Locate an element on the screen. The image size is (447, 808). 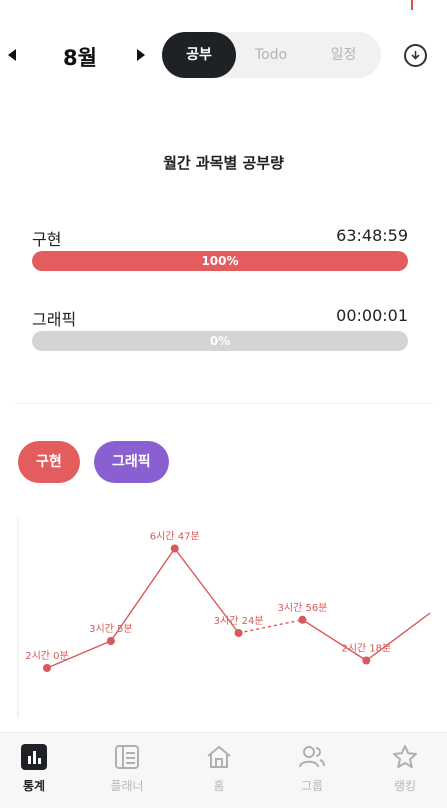
tab-todo: Todo is located at coordinates (271, 55).